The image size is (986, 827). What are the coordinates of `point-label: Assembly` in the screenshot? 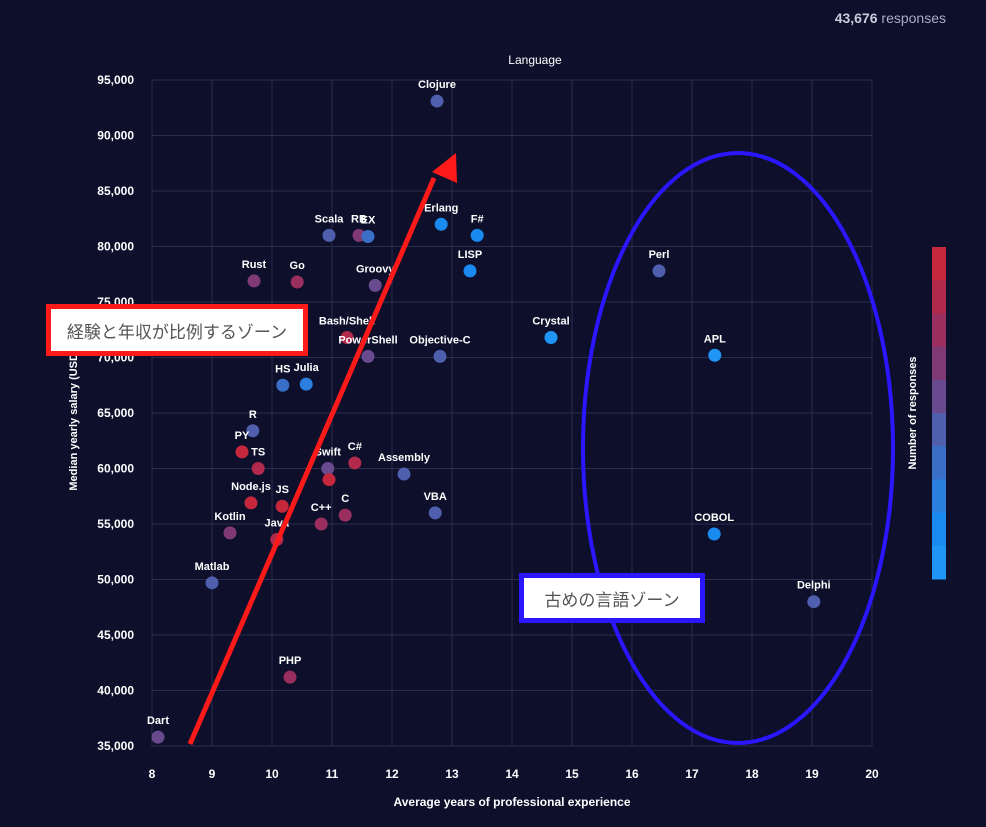 It's located at (404, 458).